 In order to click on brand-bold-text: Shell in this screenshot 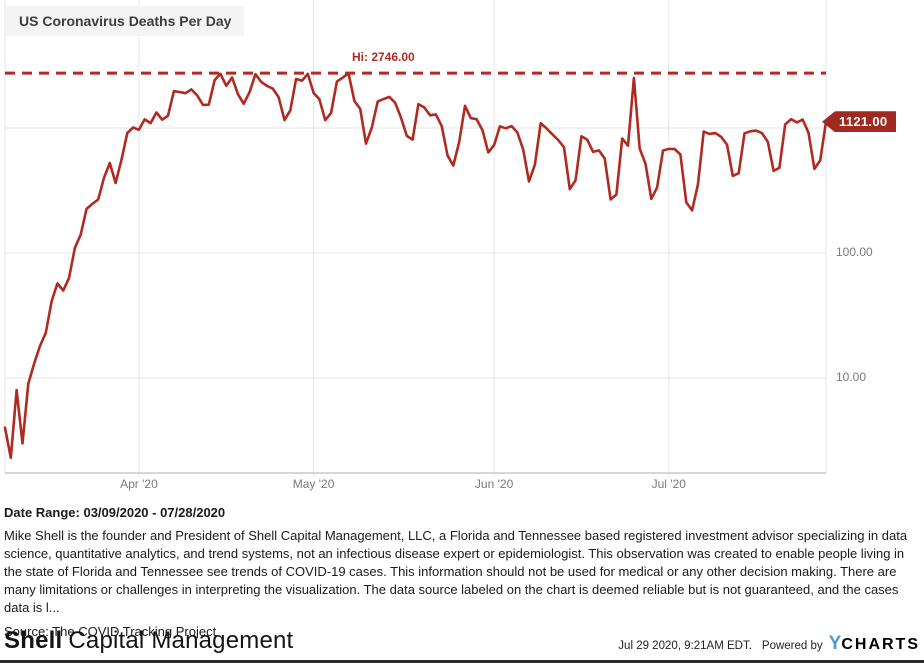, I will do `click(33, 640)`.